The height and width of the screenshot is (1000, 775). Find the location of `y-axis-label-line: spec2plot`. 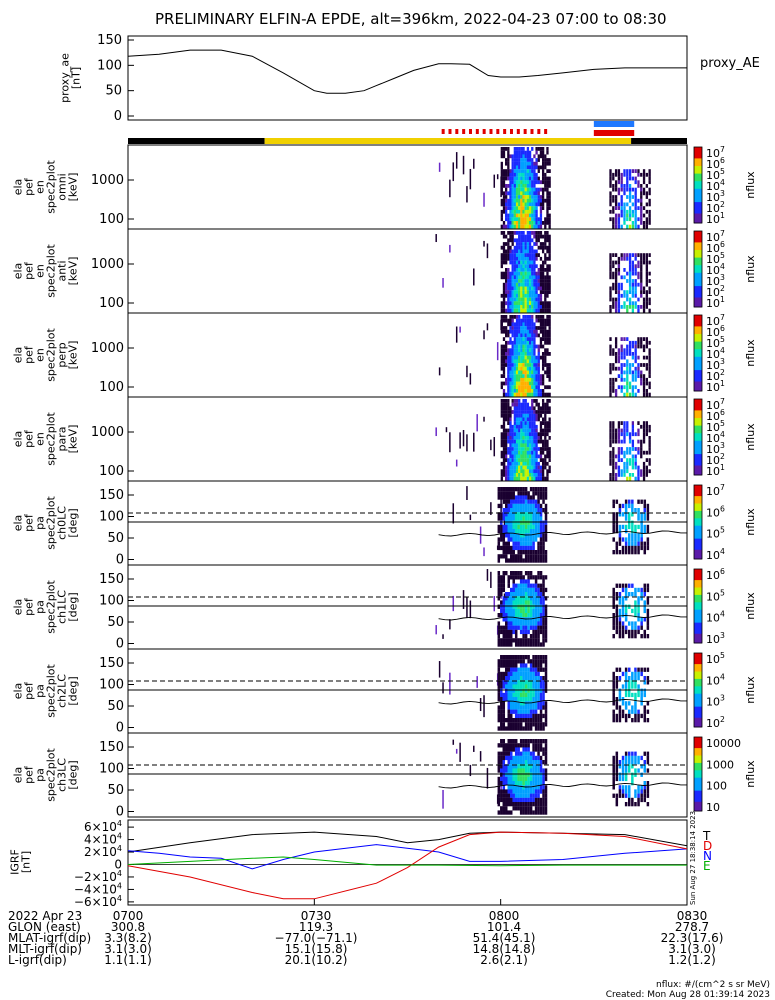

y-axis-label-line: spec2plot is located at coordinates (51, 691).